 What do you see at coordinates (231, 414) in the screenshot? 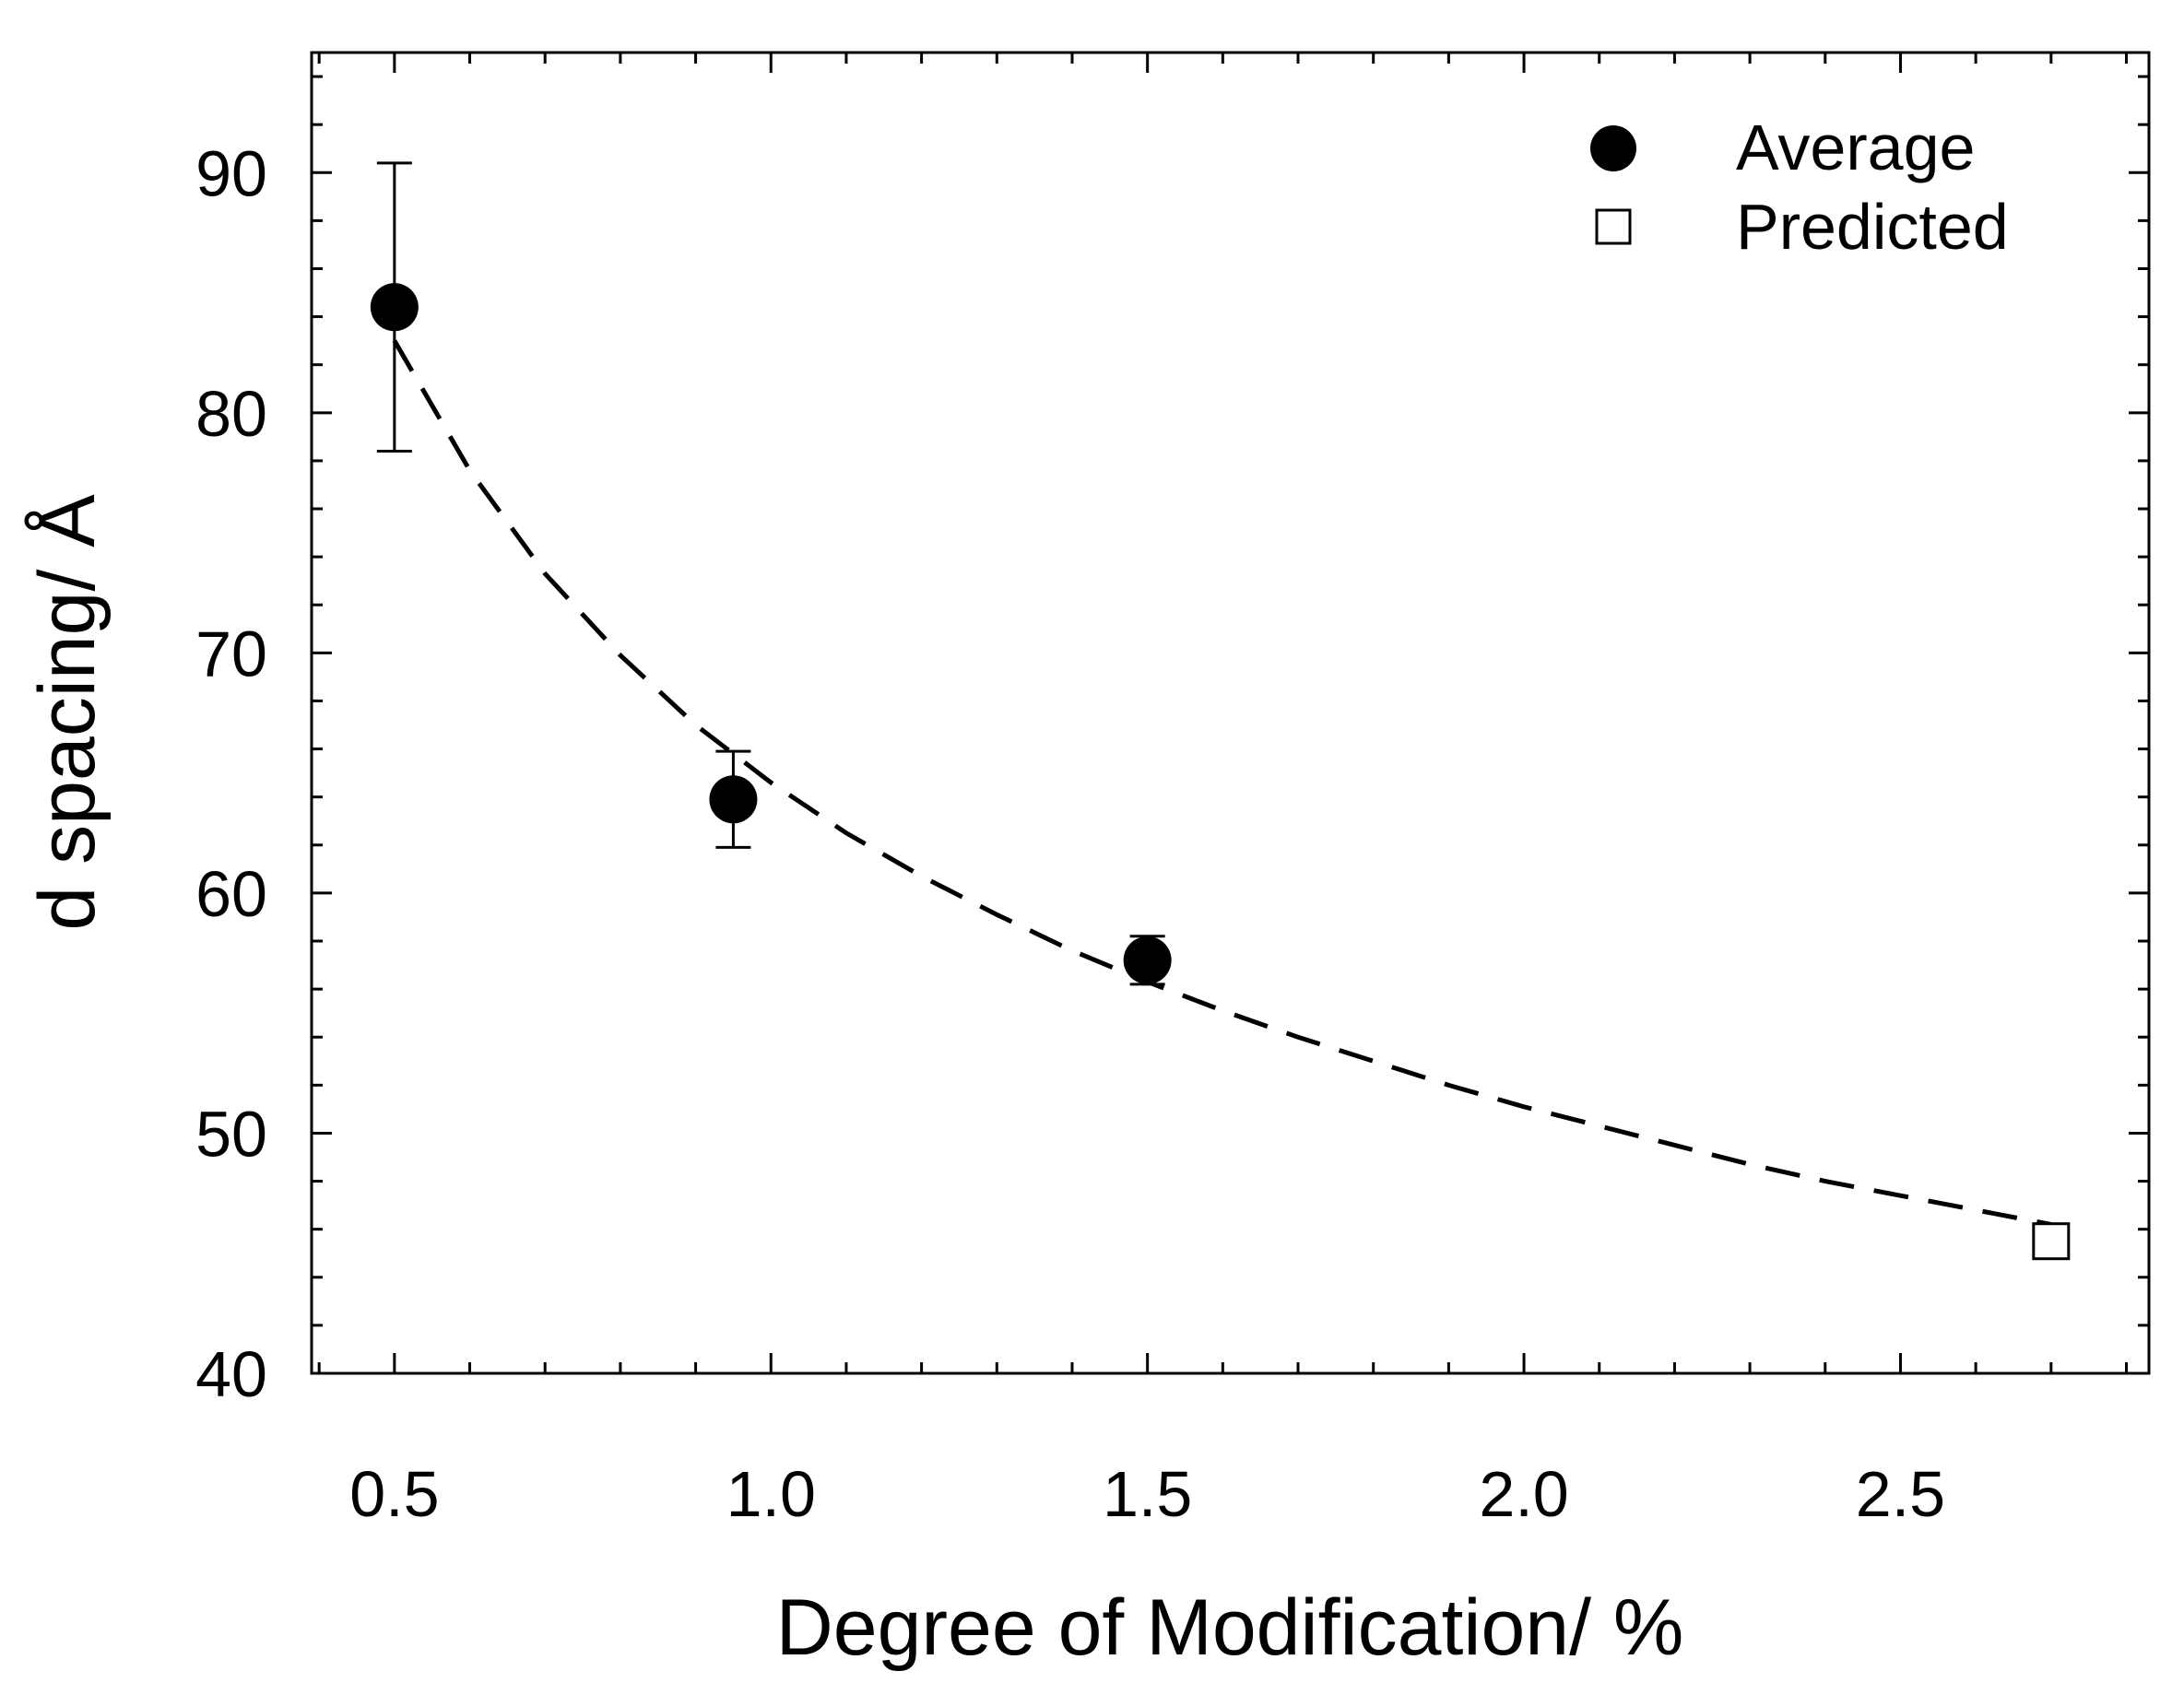
I see `y-tick-label: 80` at bounding box center [231, 414].